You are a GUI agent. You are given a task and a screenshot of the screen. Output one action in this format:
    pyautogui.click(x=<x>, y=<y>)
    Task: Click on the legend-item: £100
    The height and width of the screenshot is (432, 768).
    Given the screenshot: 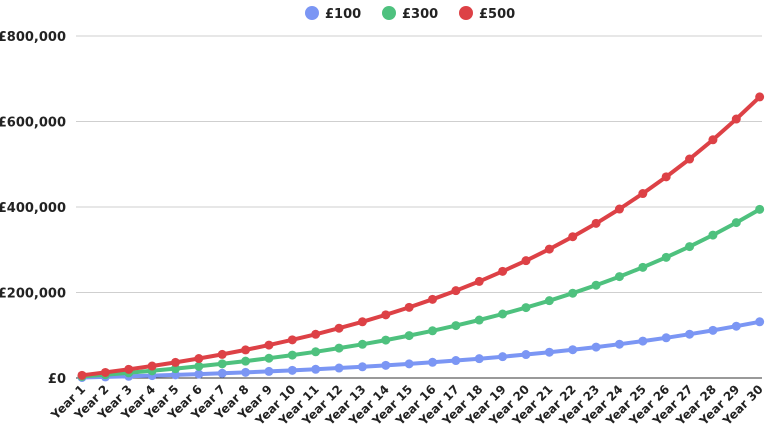 What is the action you would take?
    pyautogui.click(x=333, y=14)
    